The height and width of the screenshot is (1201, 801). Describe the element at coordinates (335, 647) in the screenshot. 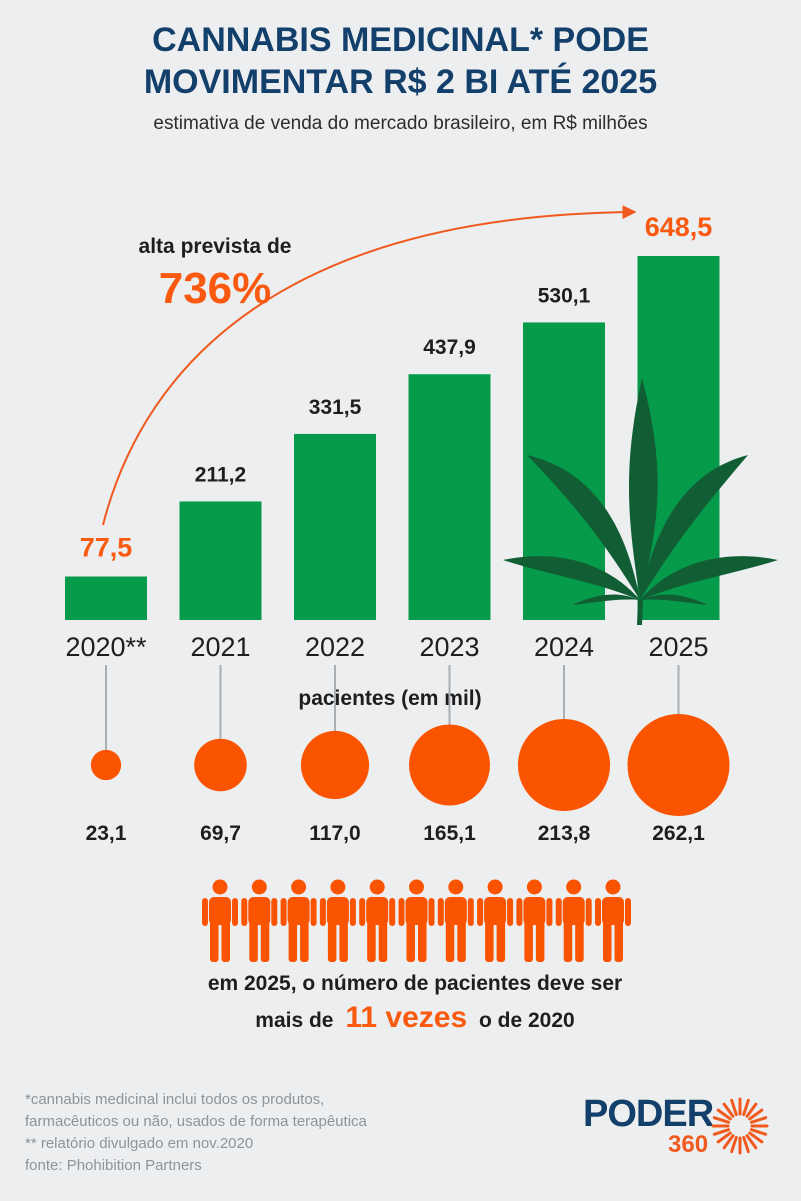

I see `year-label: 2022` at that location.